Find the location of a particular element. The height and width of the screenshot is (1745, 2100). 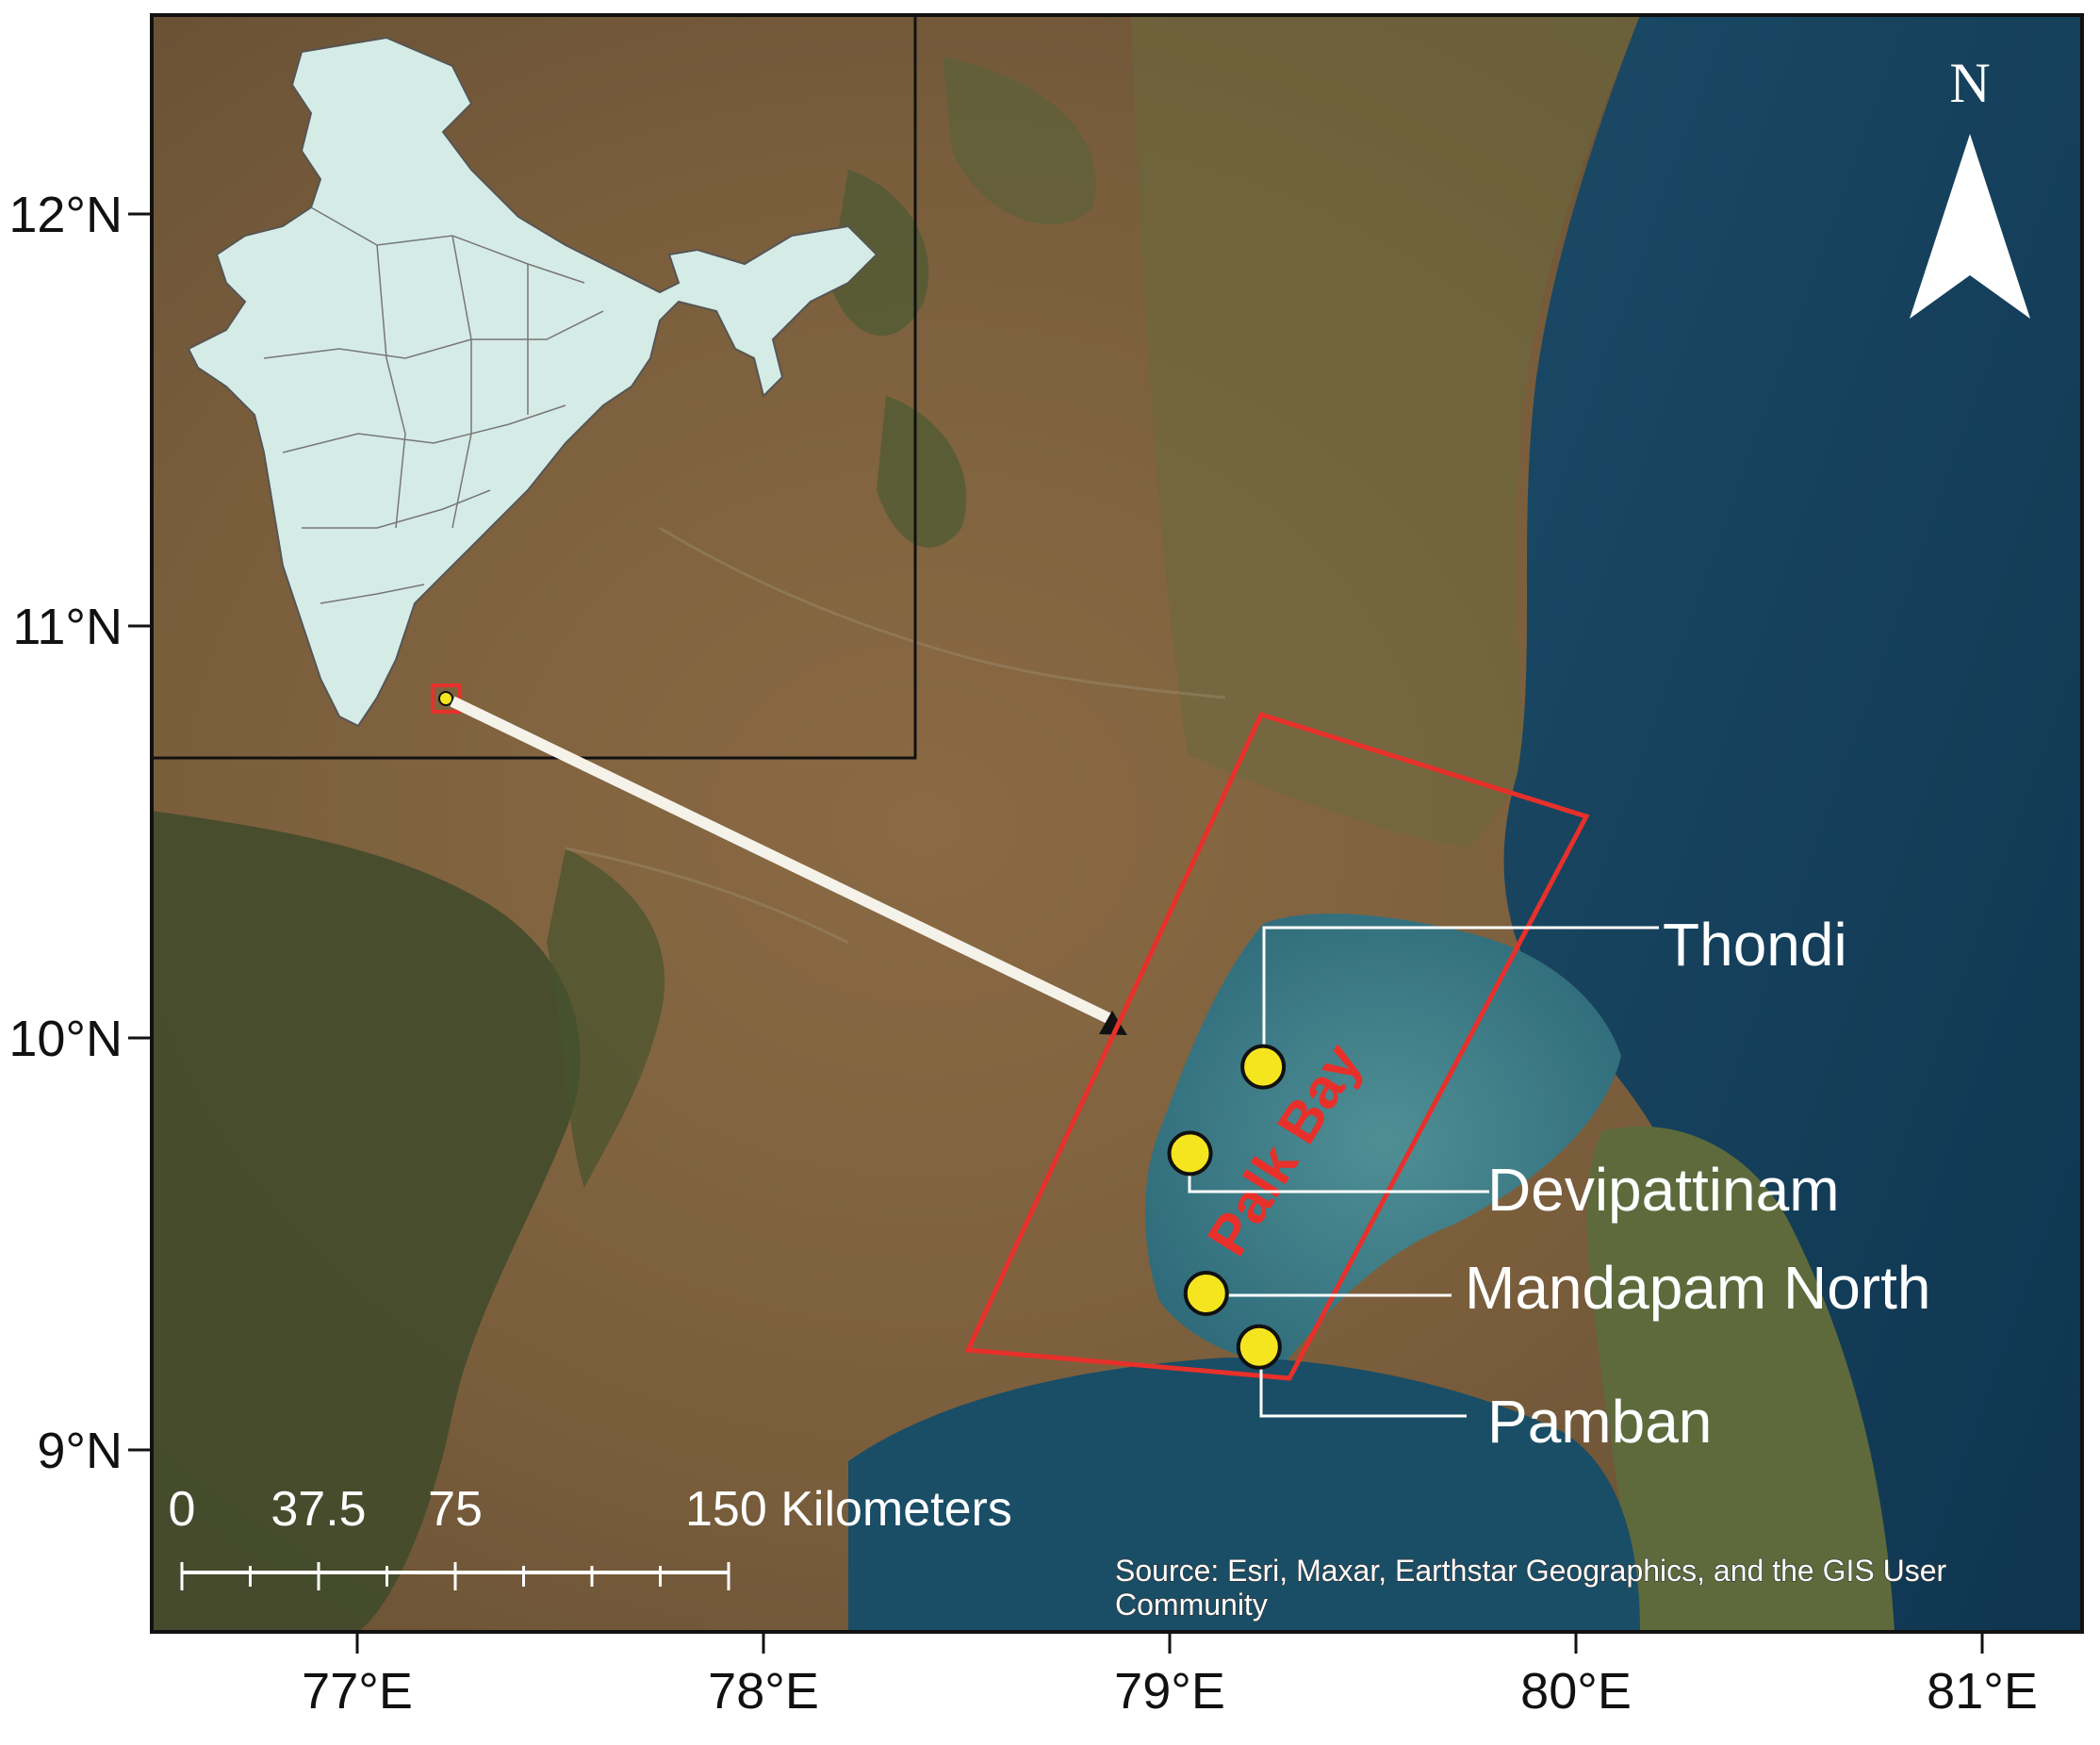

lon-tick-label: 80°E is located at coordinates (1576, 1691).